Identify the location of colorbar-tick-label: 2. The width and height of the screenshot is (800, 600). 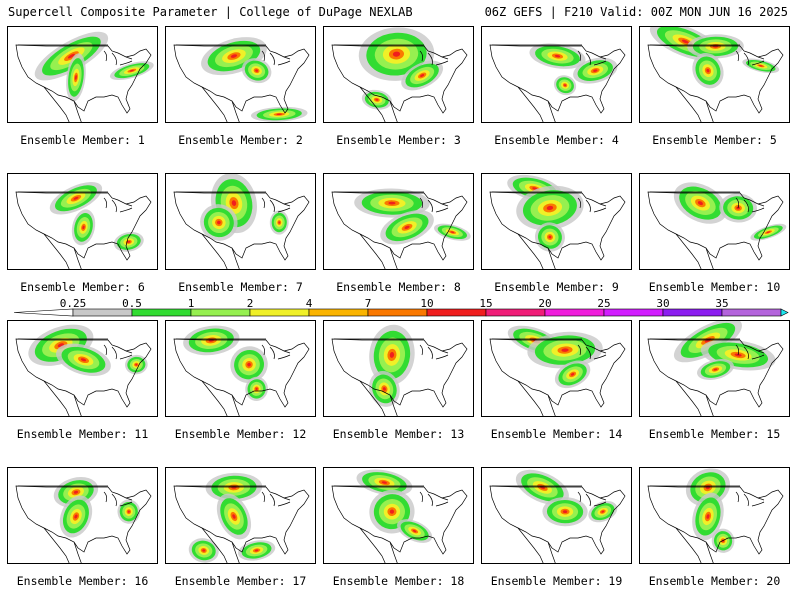
(250, 303).